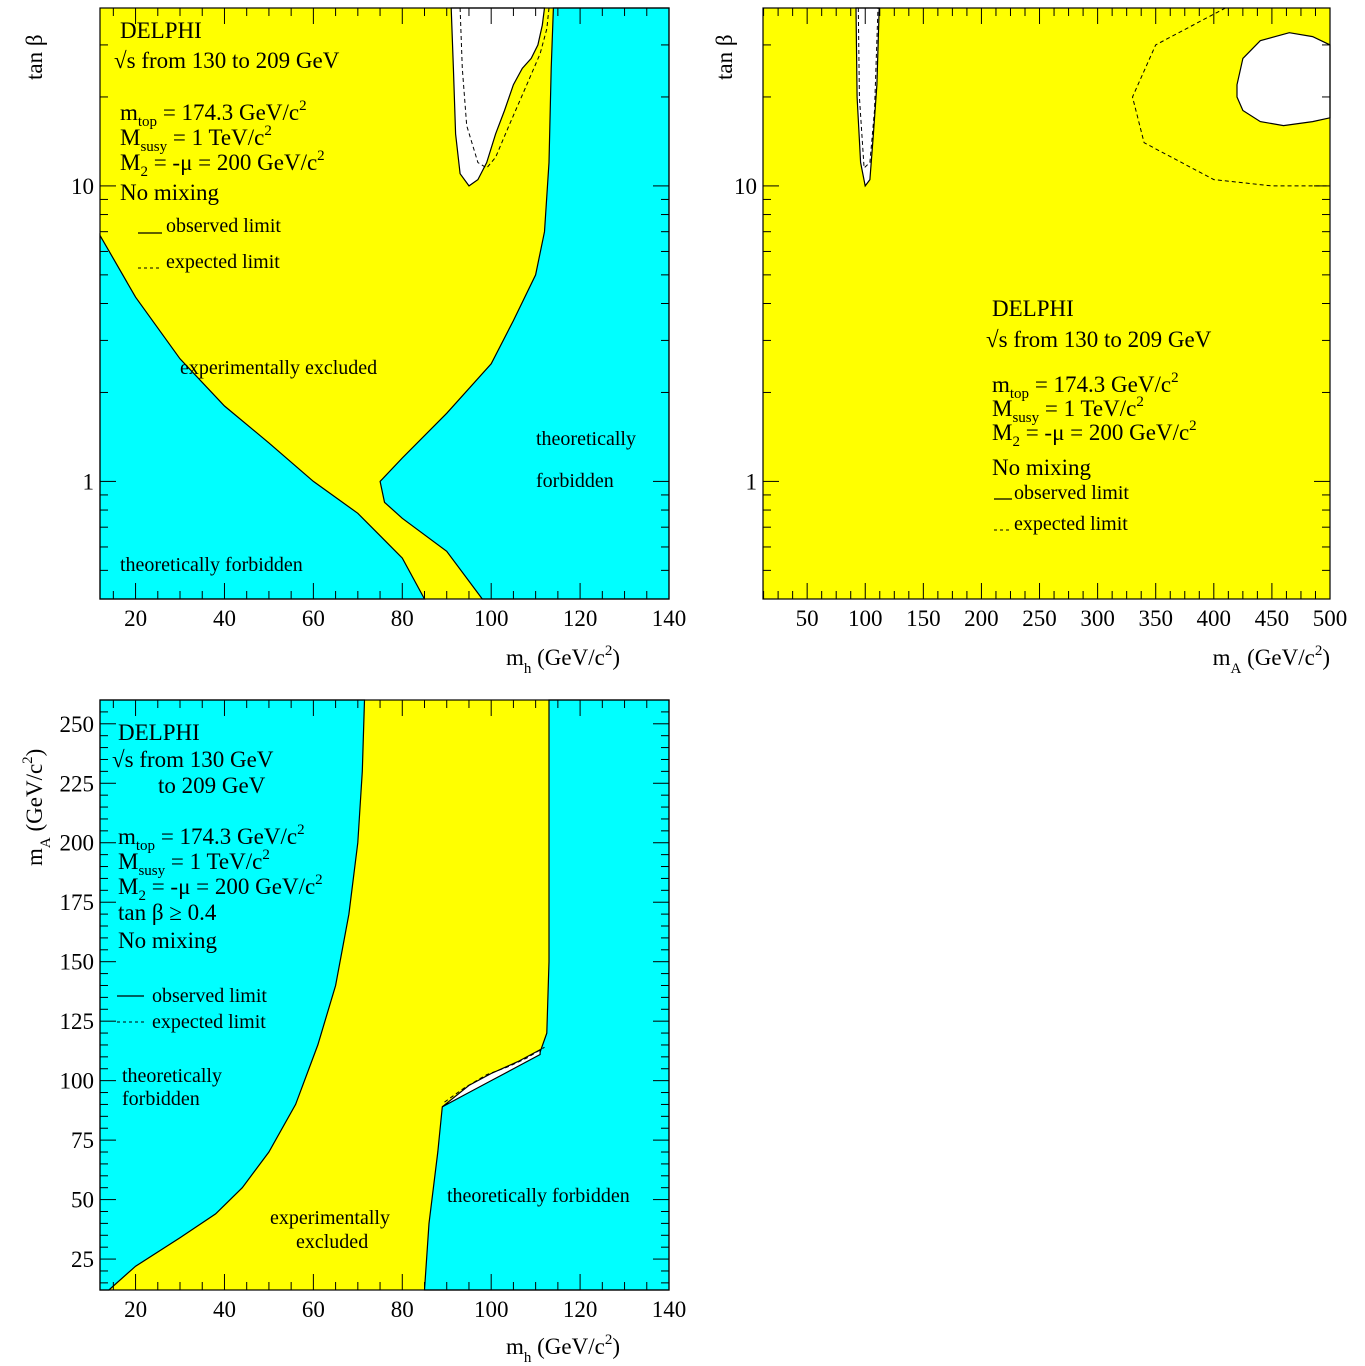 This screenshot has height=1366, width=1365. Describe the element at coordinates (1222, 657) in the screenshot. I see `x-axis-symbol: m` at that location.